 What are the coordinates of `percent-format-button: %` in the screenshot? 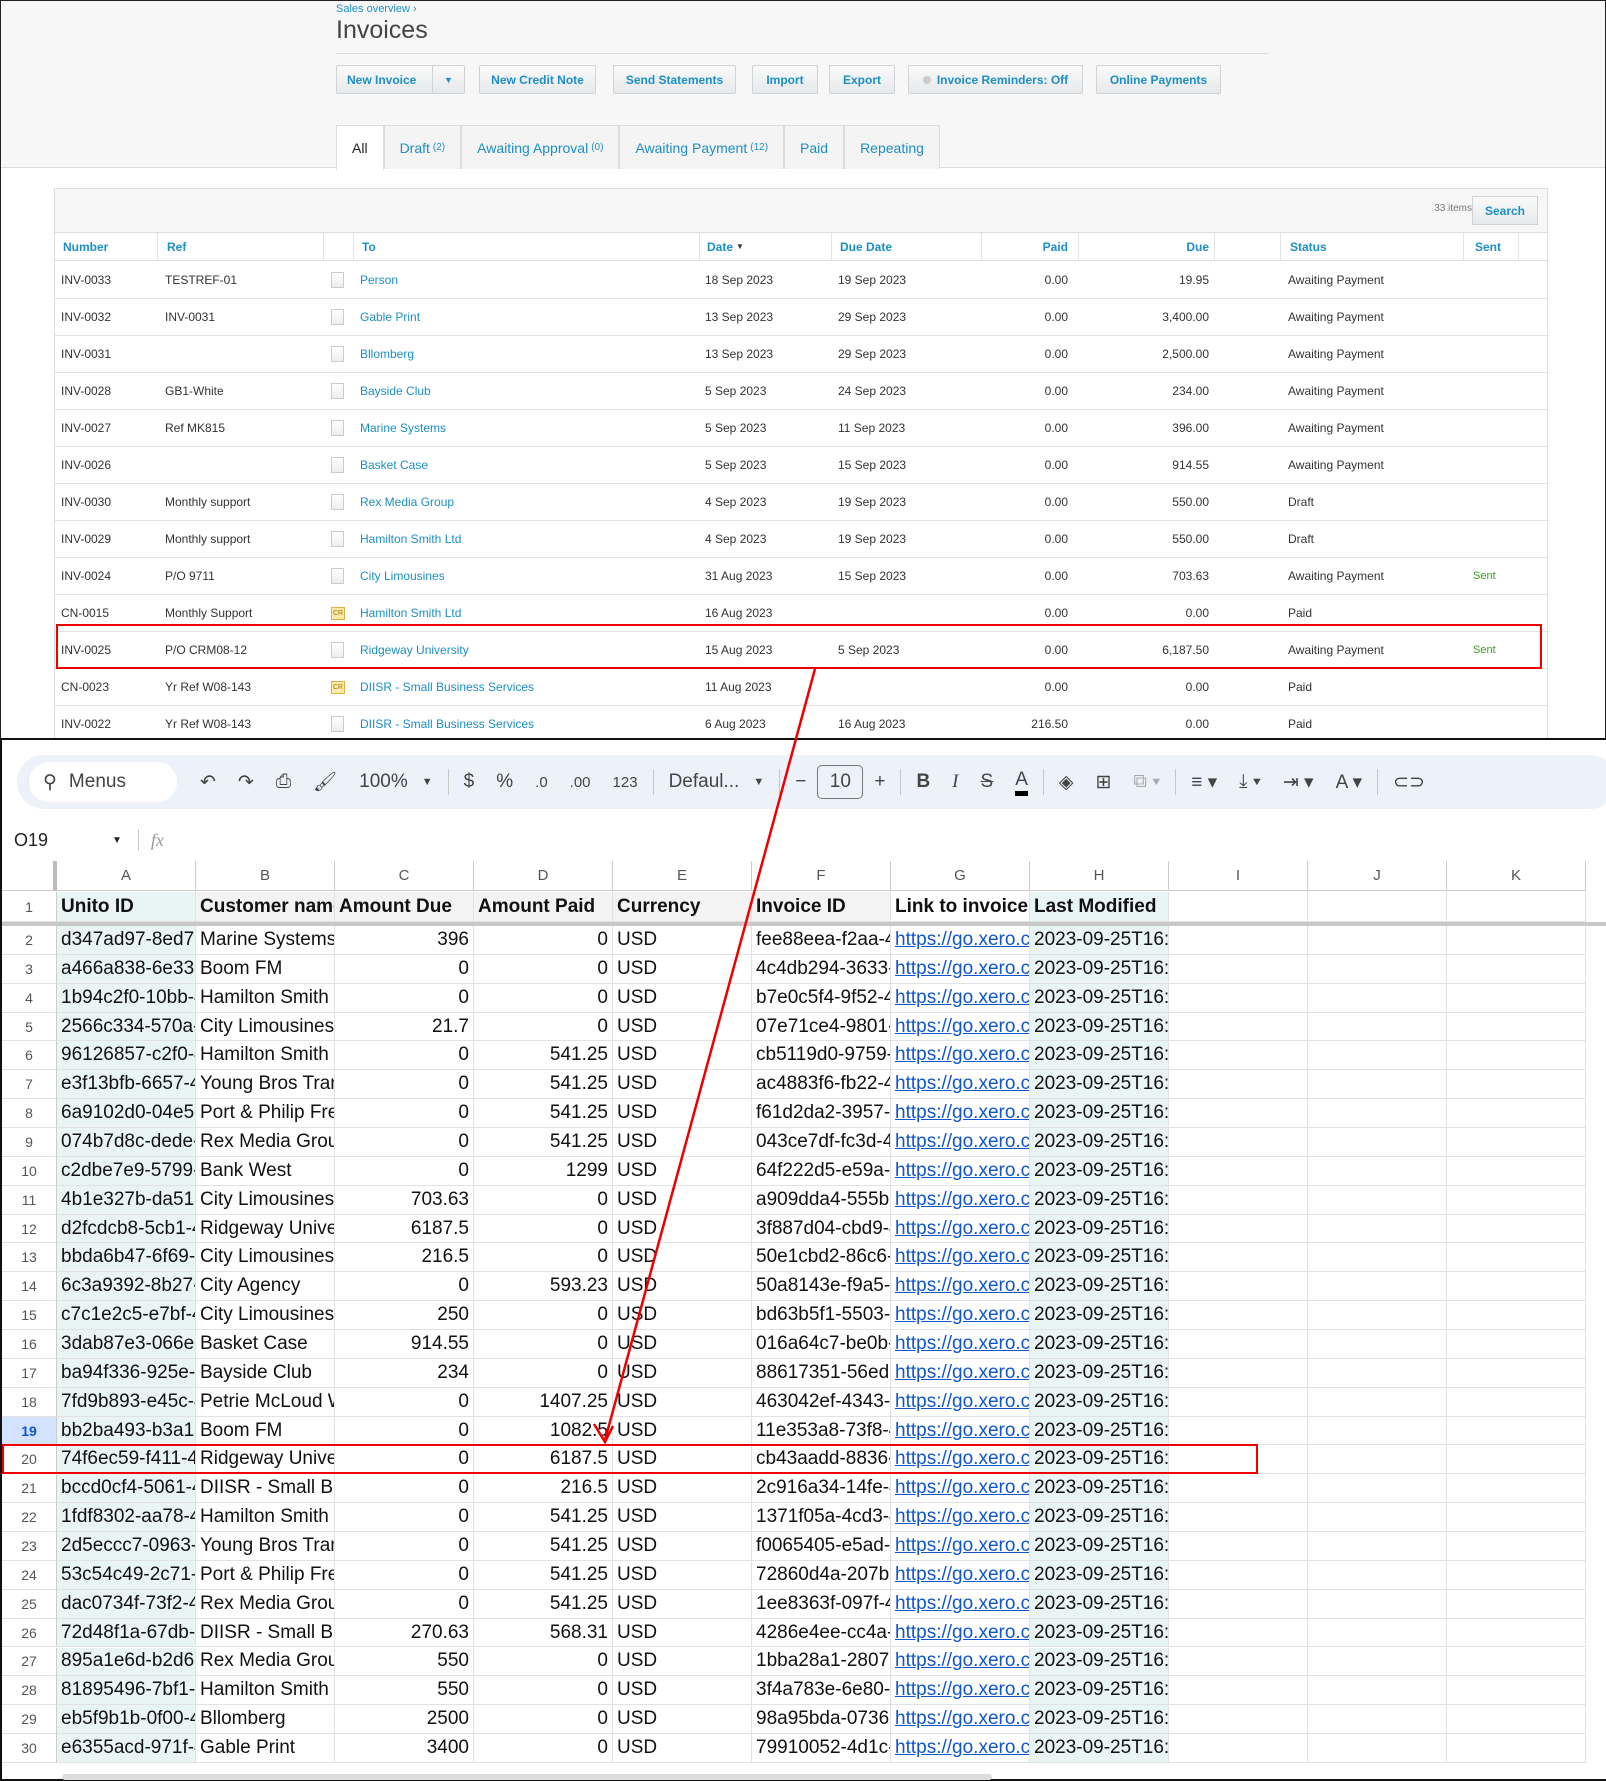 It's located at (505, 781).